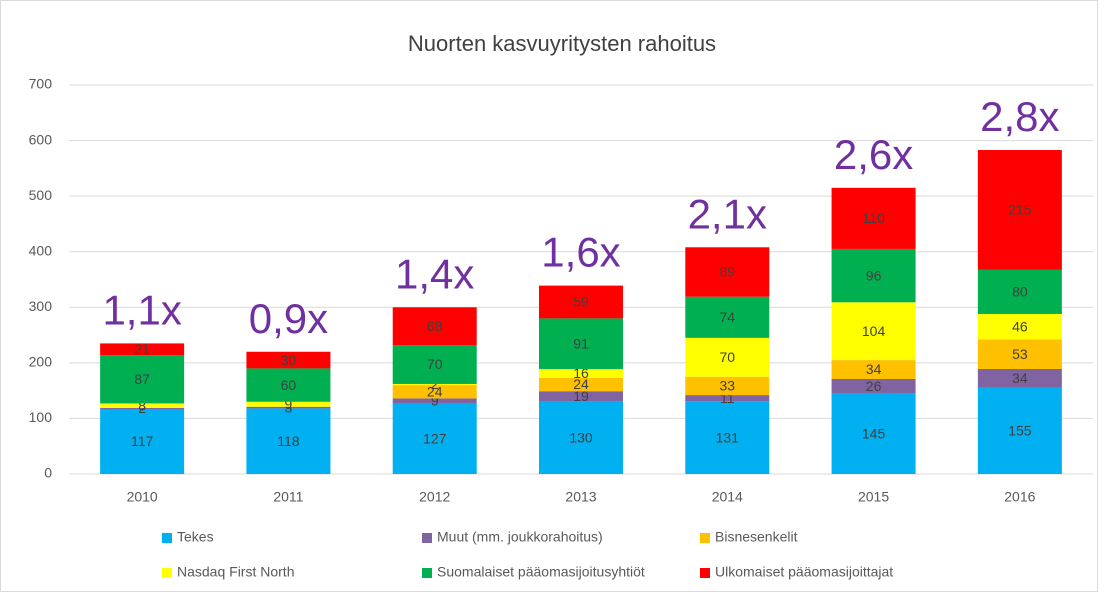 The height and width of the screenshot is (593, 1099). Describe the element at coordinates (804, 572) in the screenshot. I see `legend-label: Ulkomaiset pääomasijoittajat` at that location.